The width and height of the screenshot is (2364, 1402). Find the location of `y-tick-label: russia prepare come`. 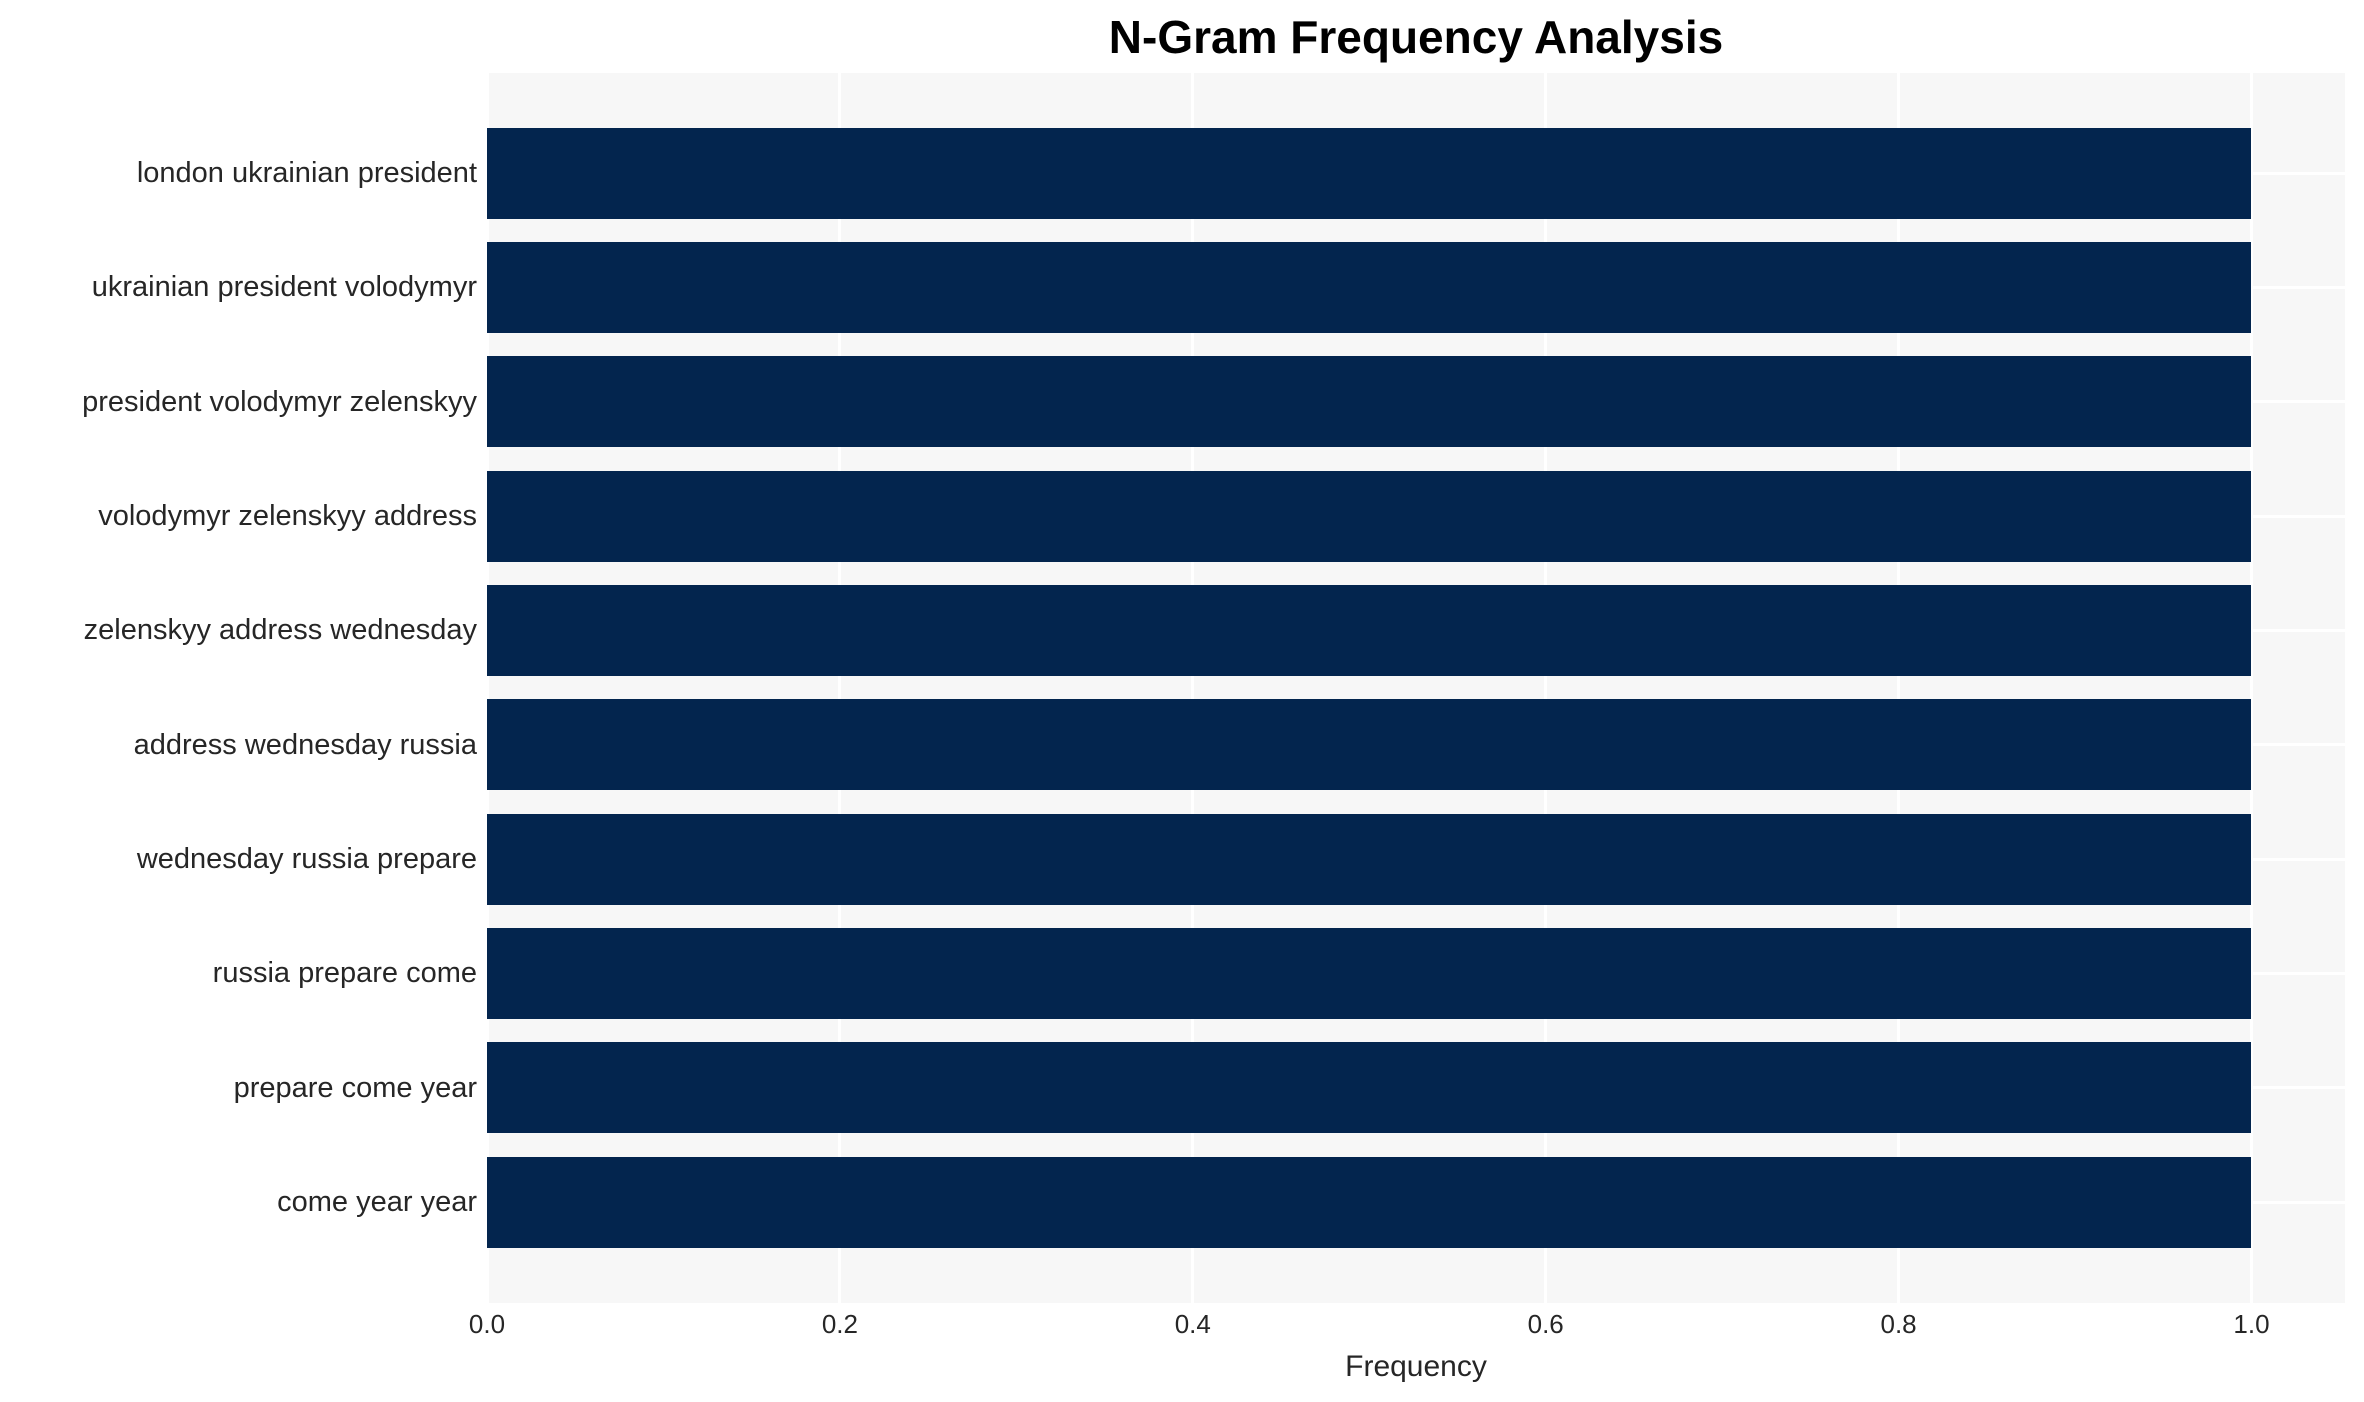

y-tick-label: russia prepare come is located at coordinates (344, 973).